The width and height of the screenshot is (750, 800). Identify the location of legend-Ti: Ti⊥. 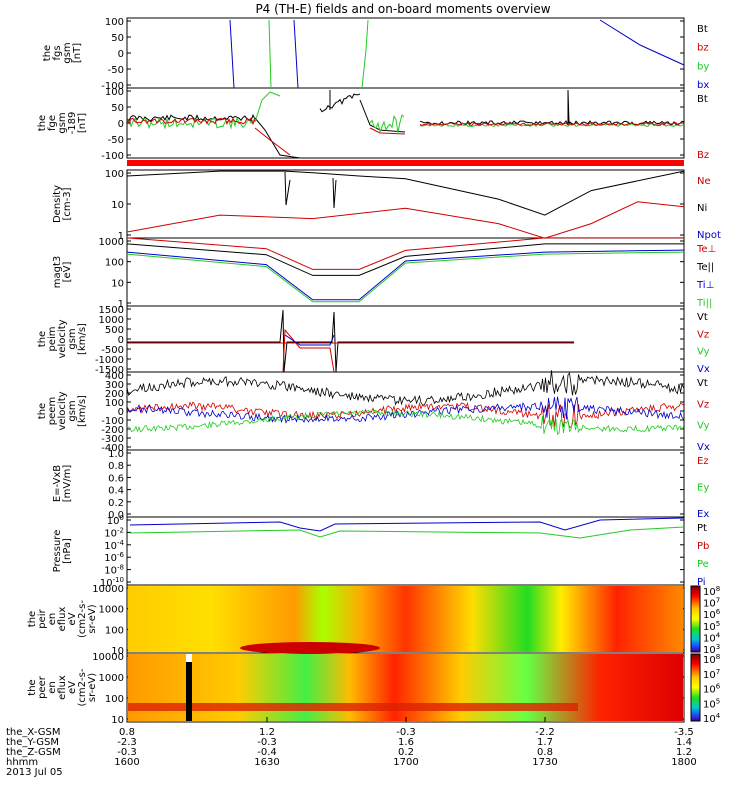
(705, 285).